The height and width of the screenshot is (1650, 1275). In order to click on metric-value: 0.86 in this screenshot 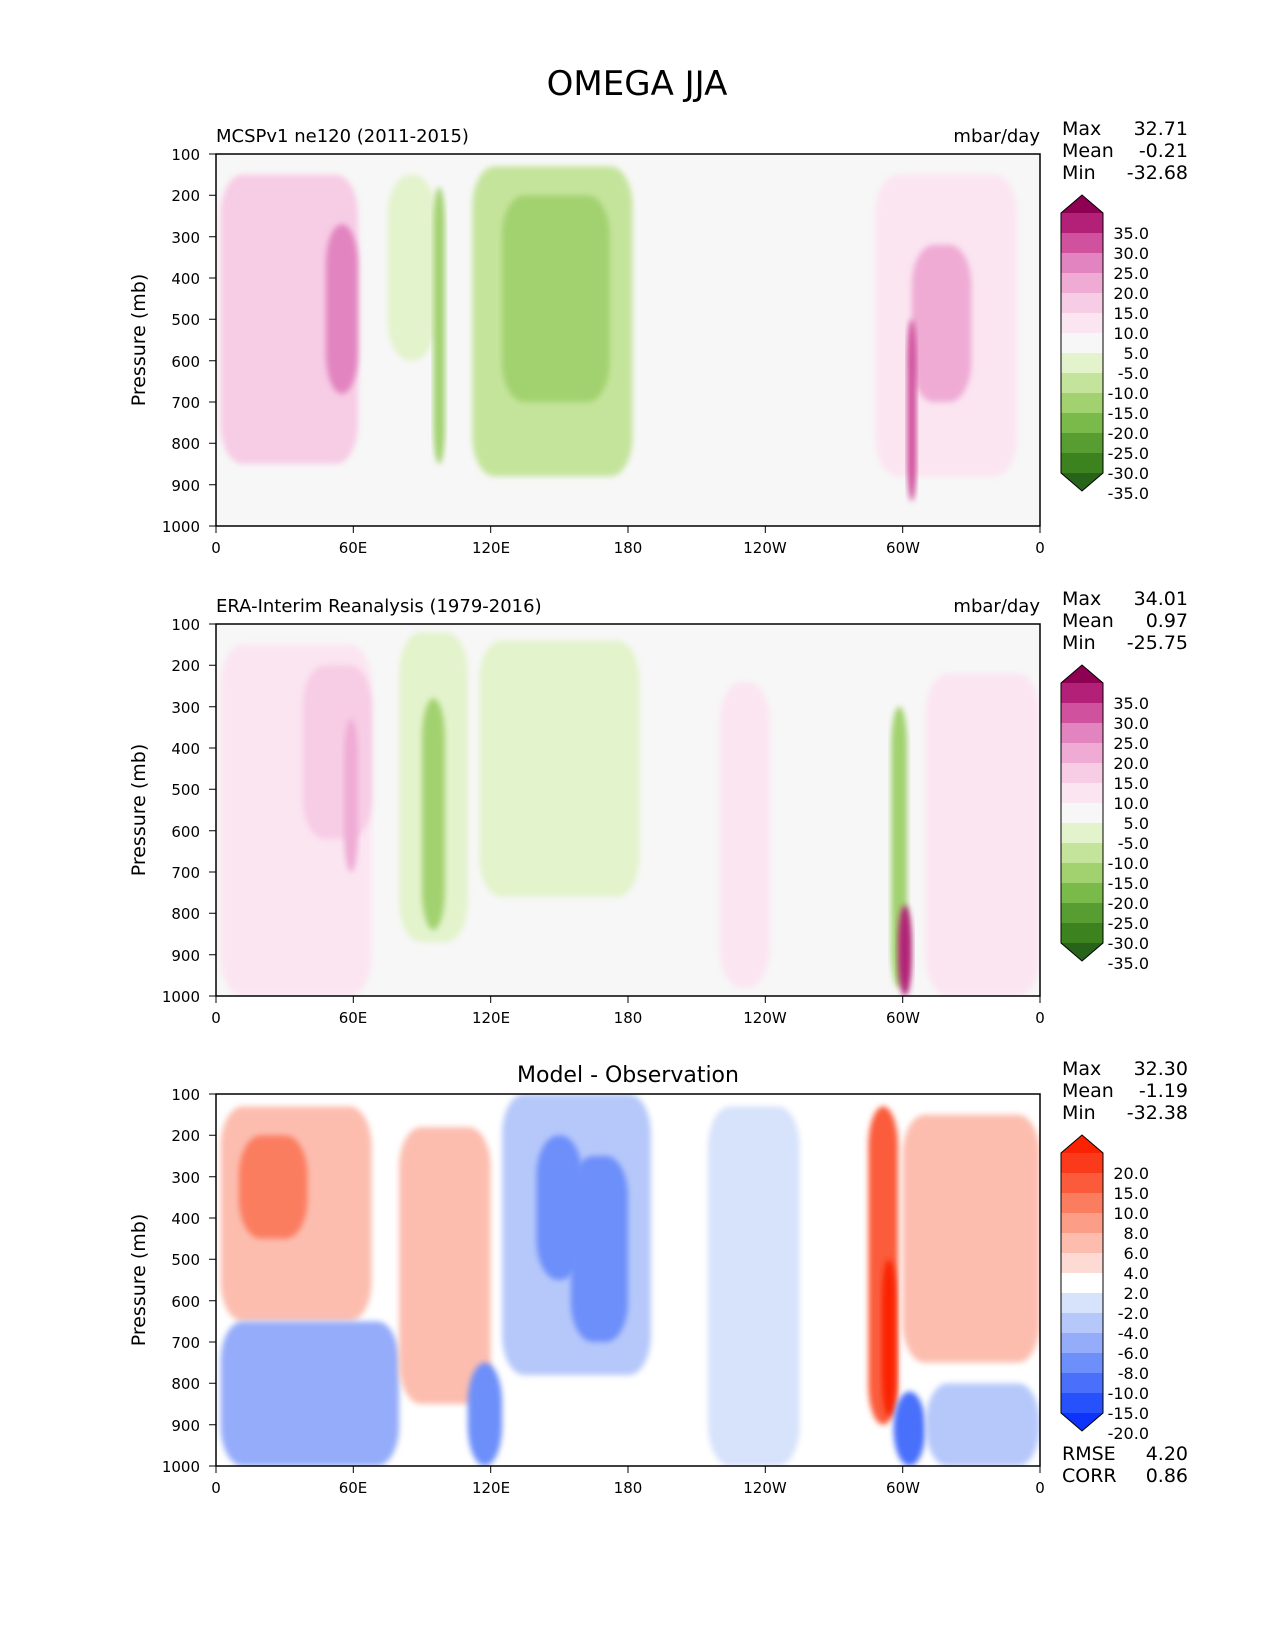, I will do `click(1167, 1476)`.